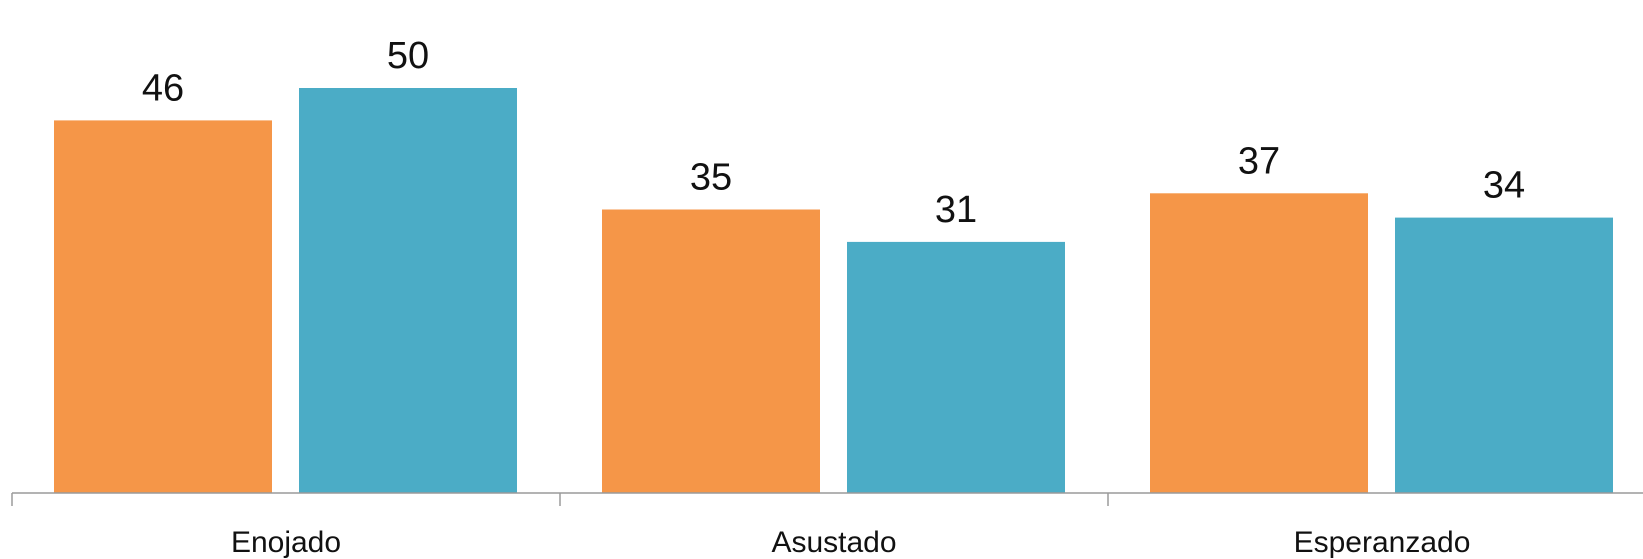 This screenshot has width=1643, height=559. Describe the element at coordinates (408, 56) in the screenshot. I see `data-label-enojado-series-2: 50` at that location.